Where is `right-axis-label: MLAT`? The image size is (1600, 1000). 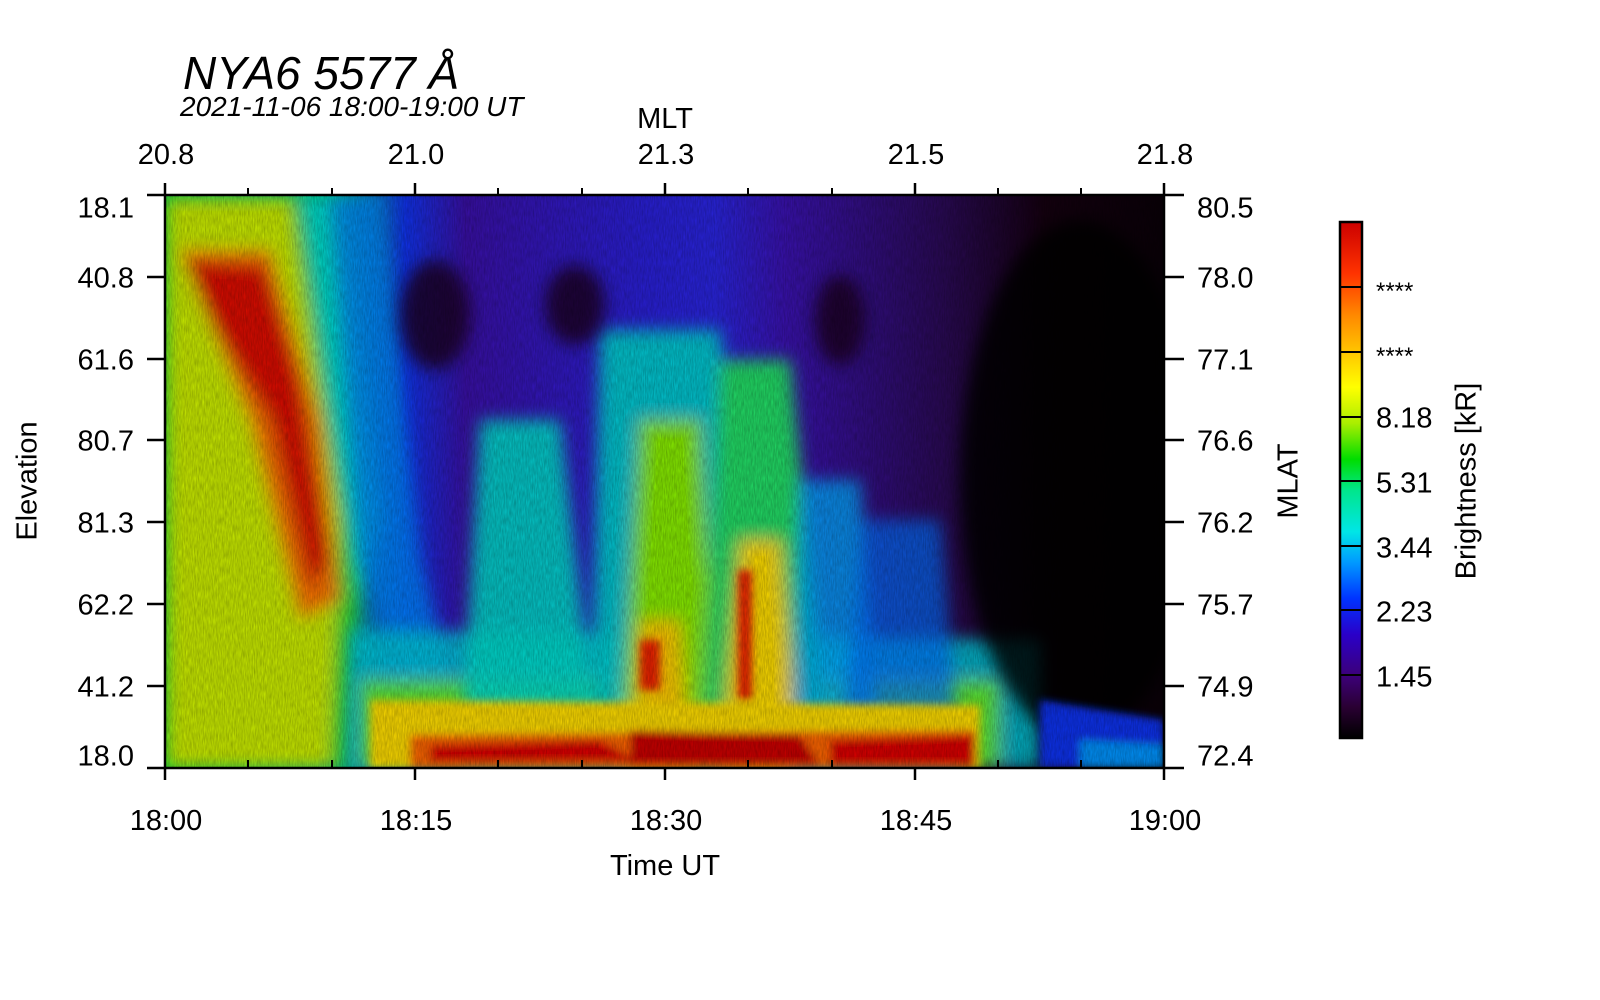 right-axis-label: MLAT is located at coordinates (1288, 481).